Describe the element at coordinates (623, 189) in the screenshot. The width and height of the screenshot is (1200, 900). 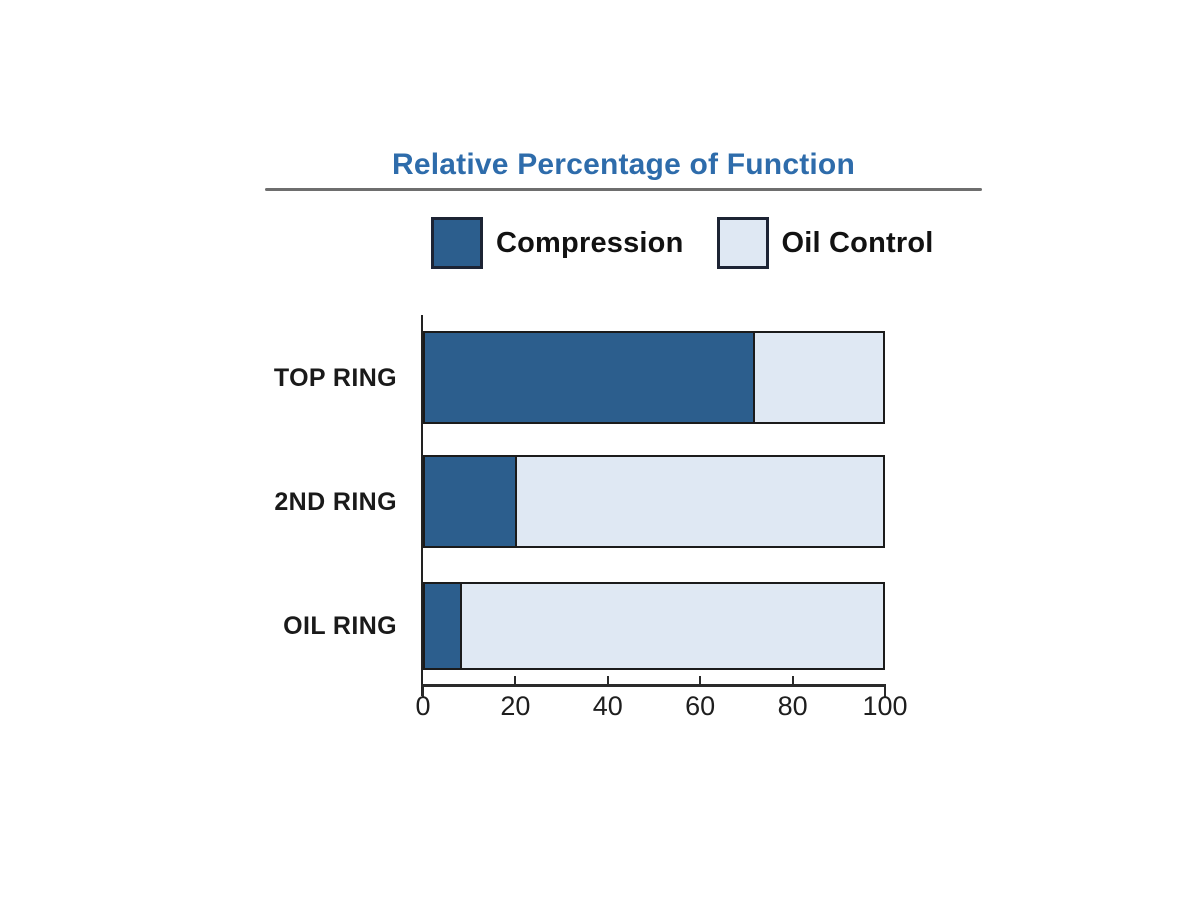
I see `title-underline` at that location.